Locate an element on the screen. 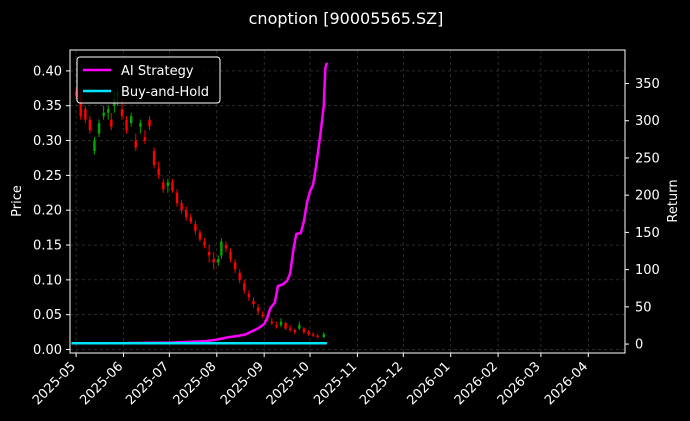  y-left-tick-label: 0.30 is located at coordinates (47, 141).